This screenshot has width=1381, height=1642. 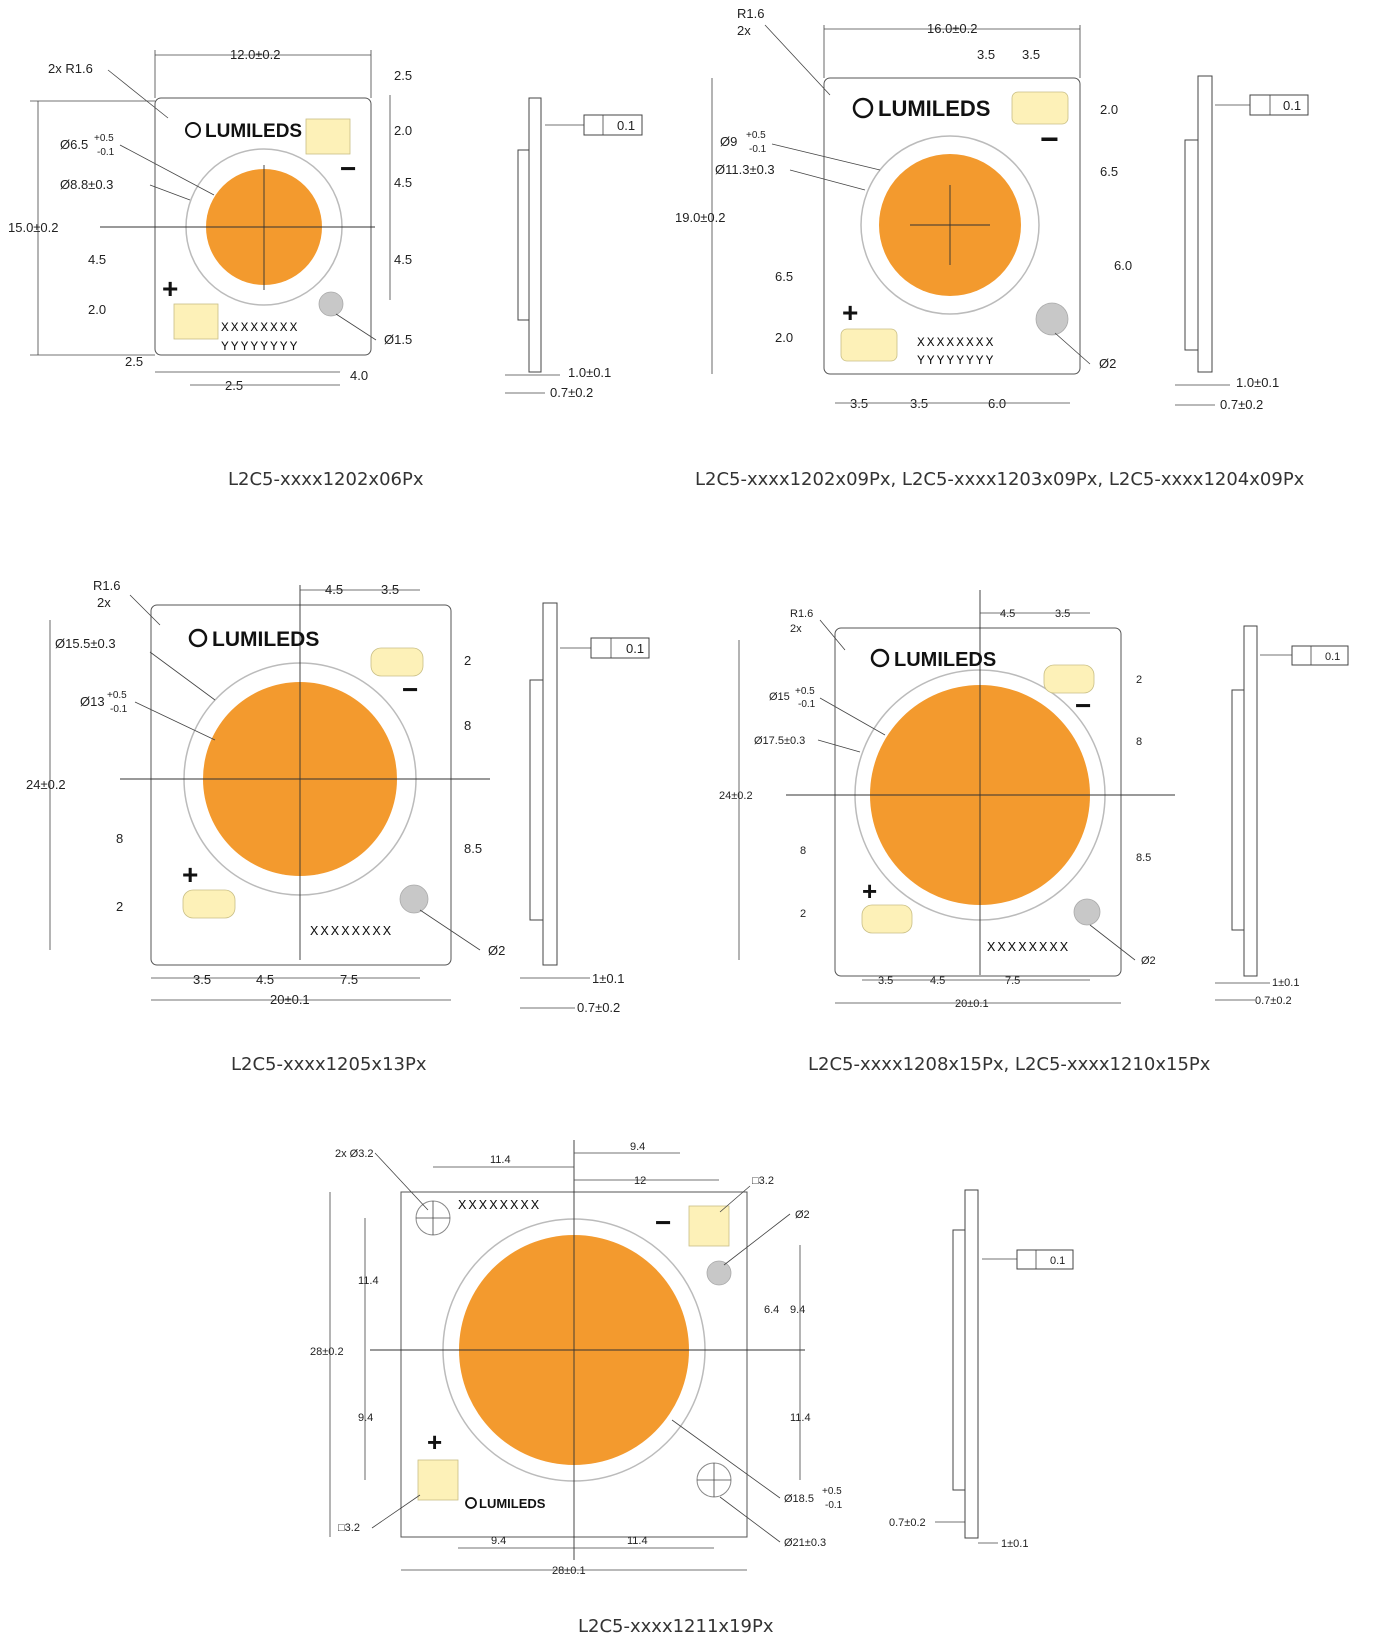 What do you see at coordinates (403, 182) in the screenshot?
I see `dim-c: 4.5` at bounding box center [403, 182].